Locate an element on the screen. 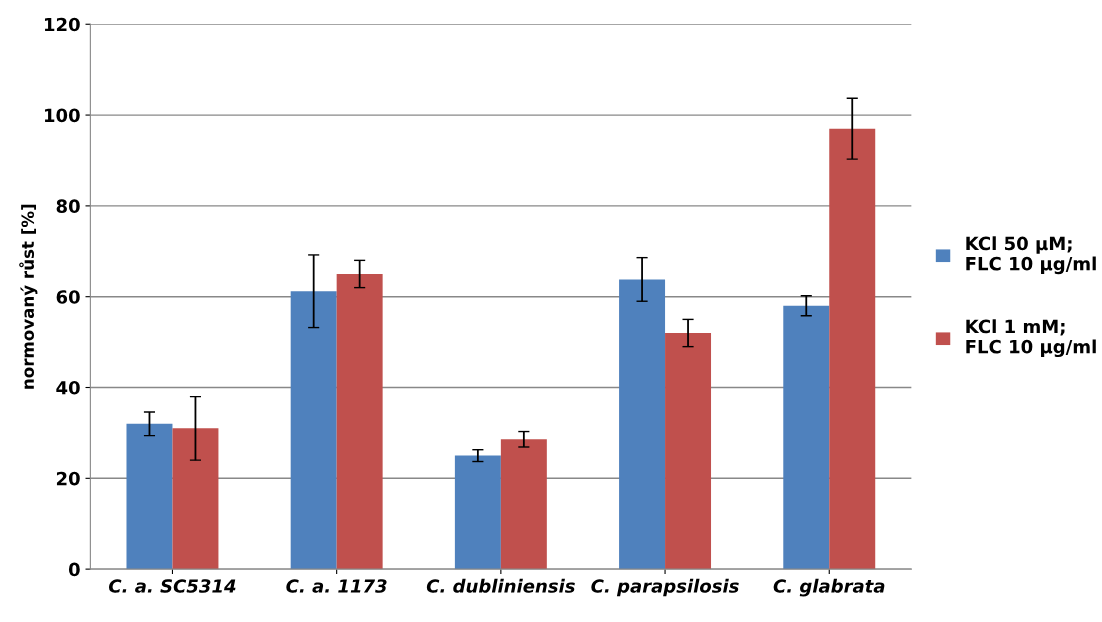 The width and height of the screenshot is (1102, 622). y-tick-label: 40 is located at coordinates (68, 387).